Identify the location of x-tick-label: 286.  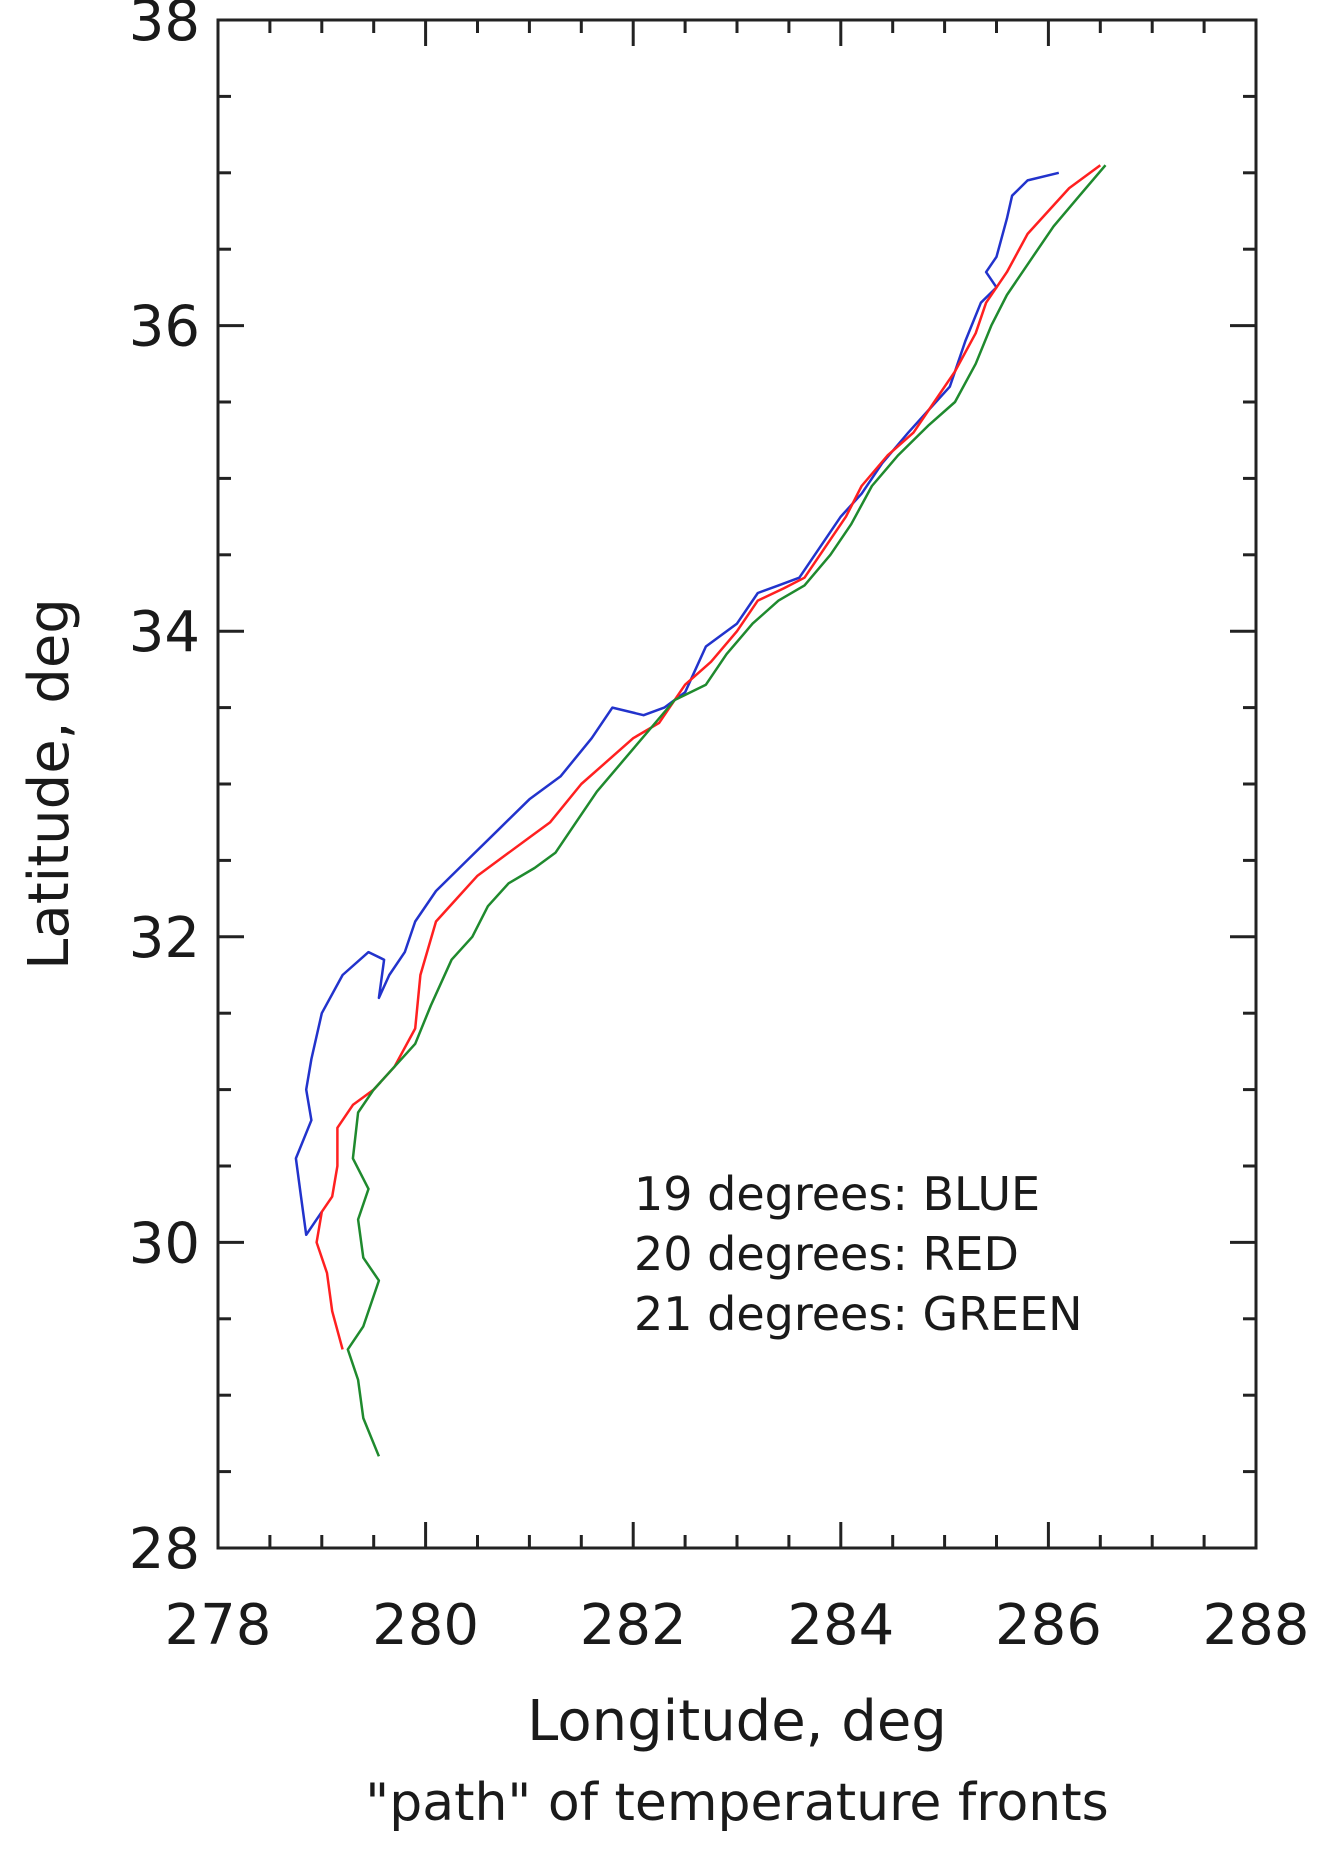
(1048, 1625).